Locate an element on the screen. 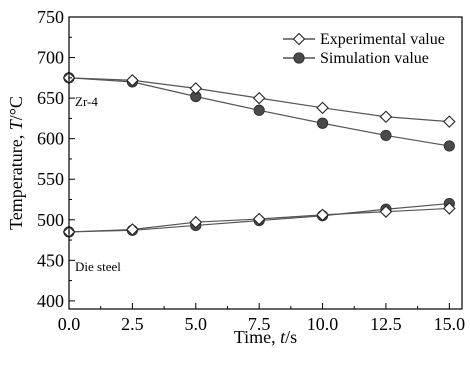 The width and height of the screenshot is (470, 367). y-axis-title: Temperature, T/°C is located at coordinates (16, 163).